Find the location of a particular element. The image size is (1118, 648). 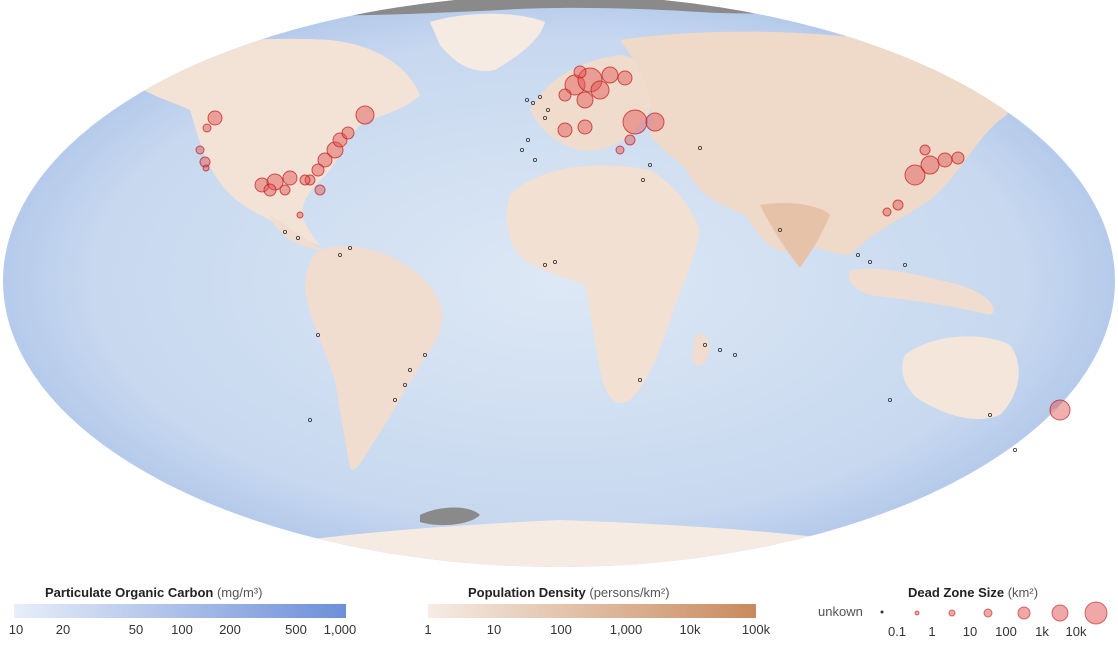

carbon-tick: 100 is located at coordinates (182, 629).